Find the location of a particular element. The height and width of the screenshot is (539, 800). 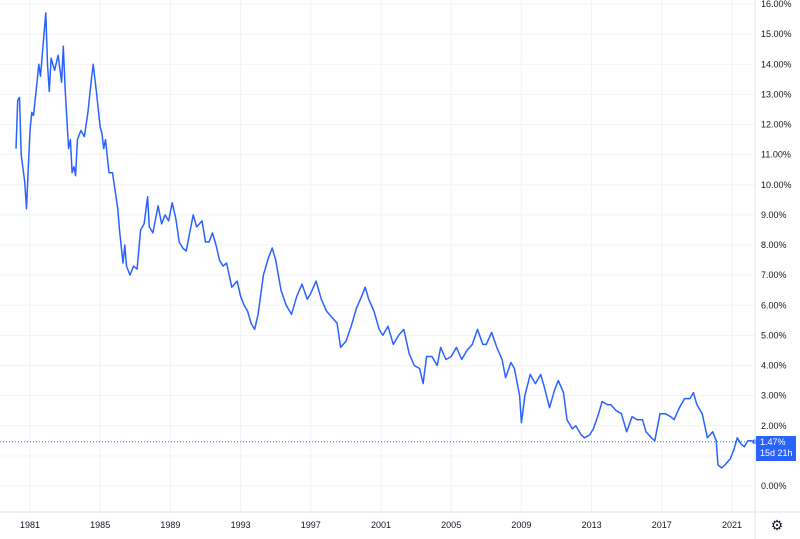

x-tick-label: 2009 is located at coordinates (521, 525).